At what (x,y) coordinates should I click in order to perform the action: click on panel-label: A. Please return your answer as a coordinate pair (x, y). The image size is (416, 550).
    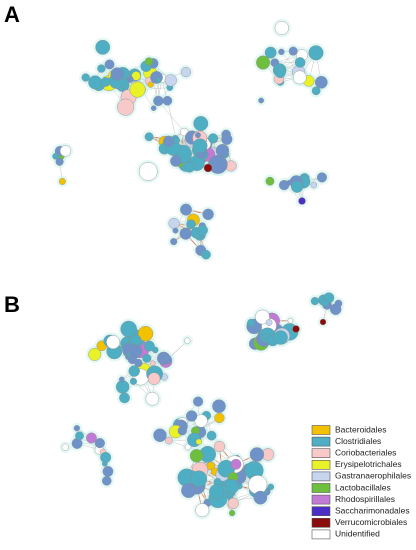
    Looking at the image, I should click on (12, 14).